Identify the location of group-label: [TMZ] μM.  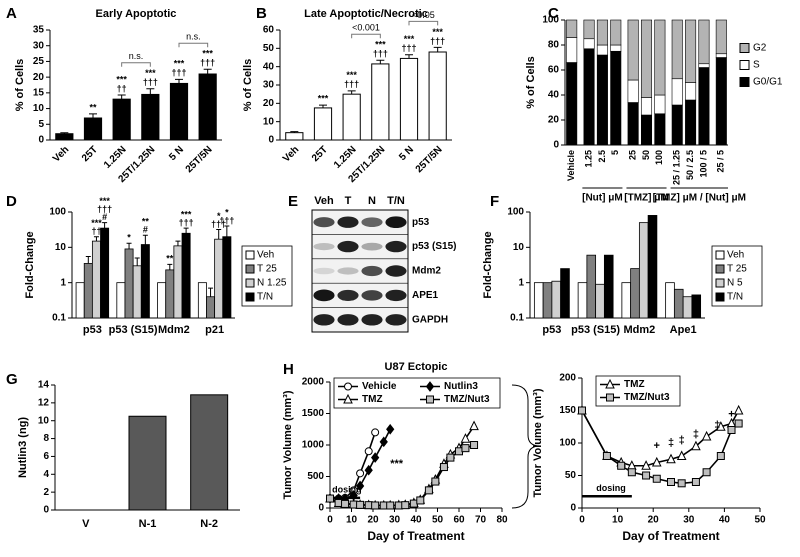
(646, 198).